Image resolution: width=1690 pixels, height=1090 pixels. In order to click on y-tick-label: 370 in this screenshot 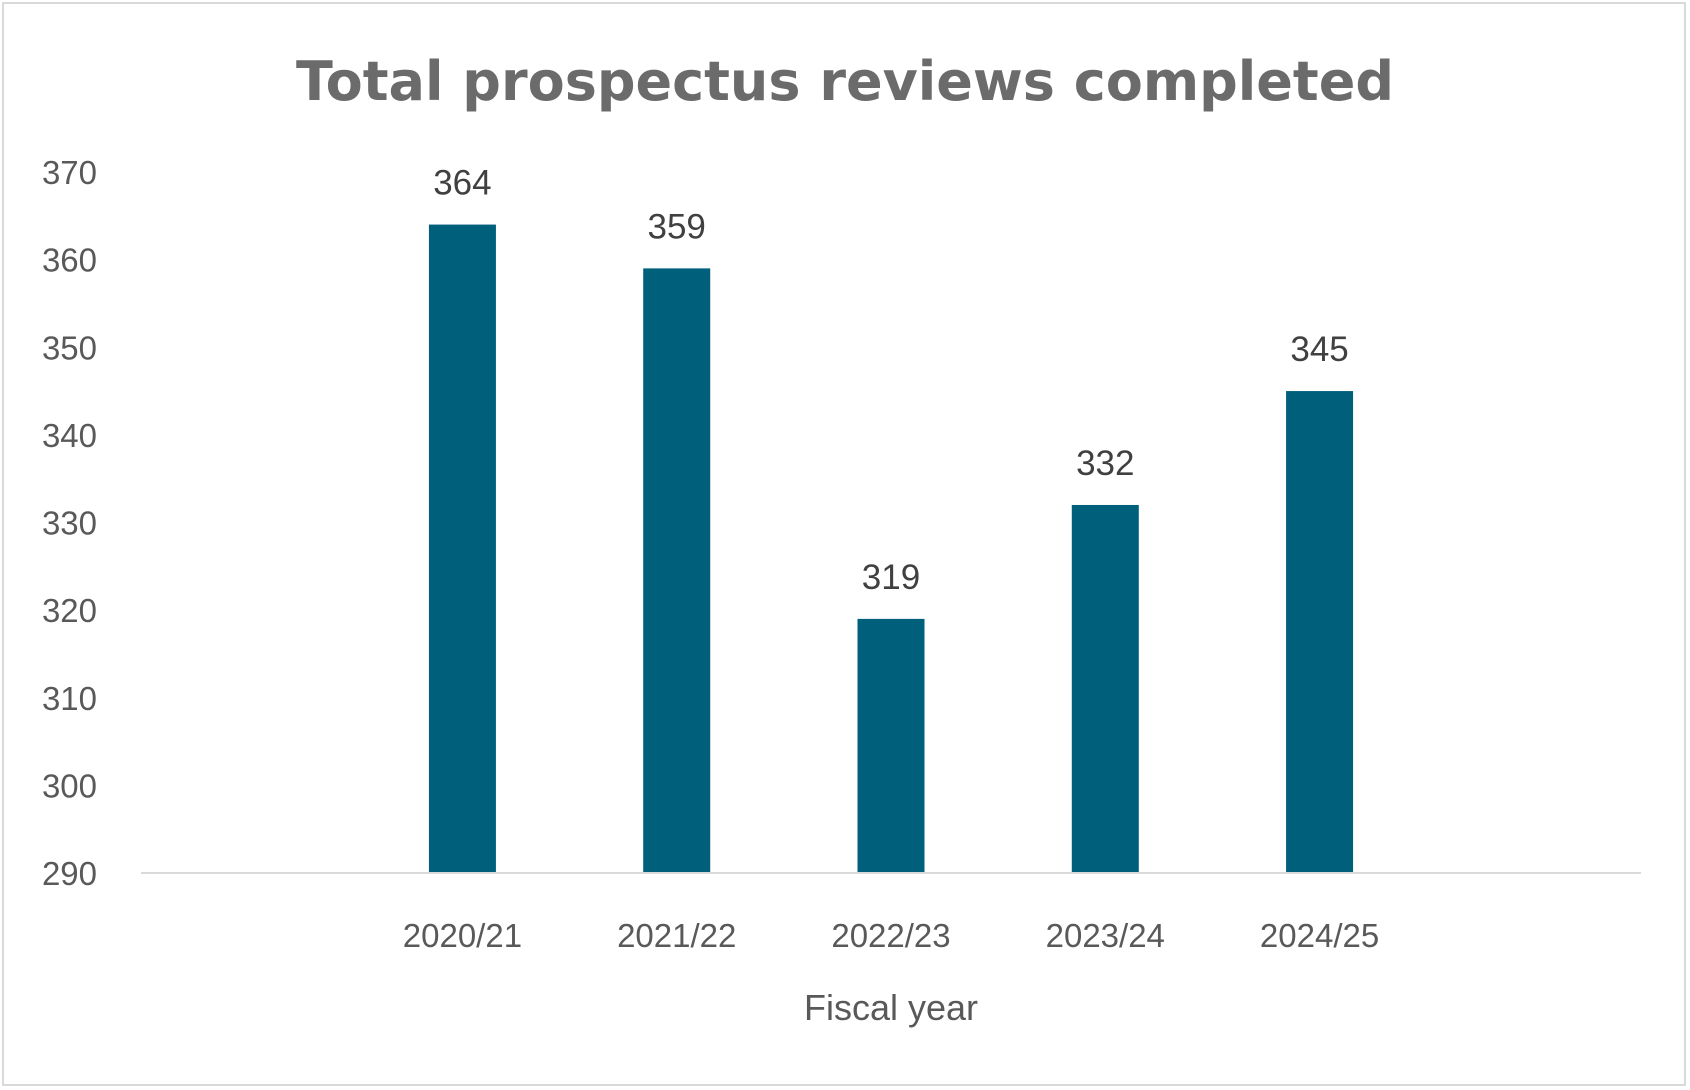, I will do `click(69, 172)`.